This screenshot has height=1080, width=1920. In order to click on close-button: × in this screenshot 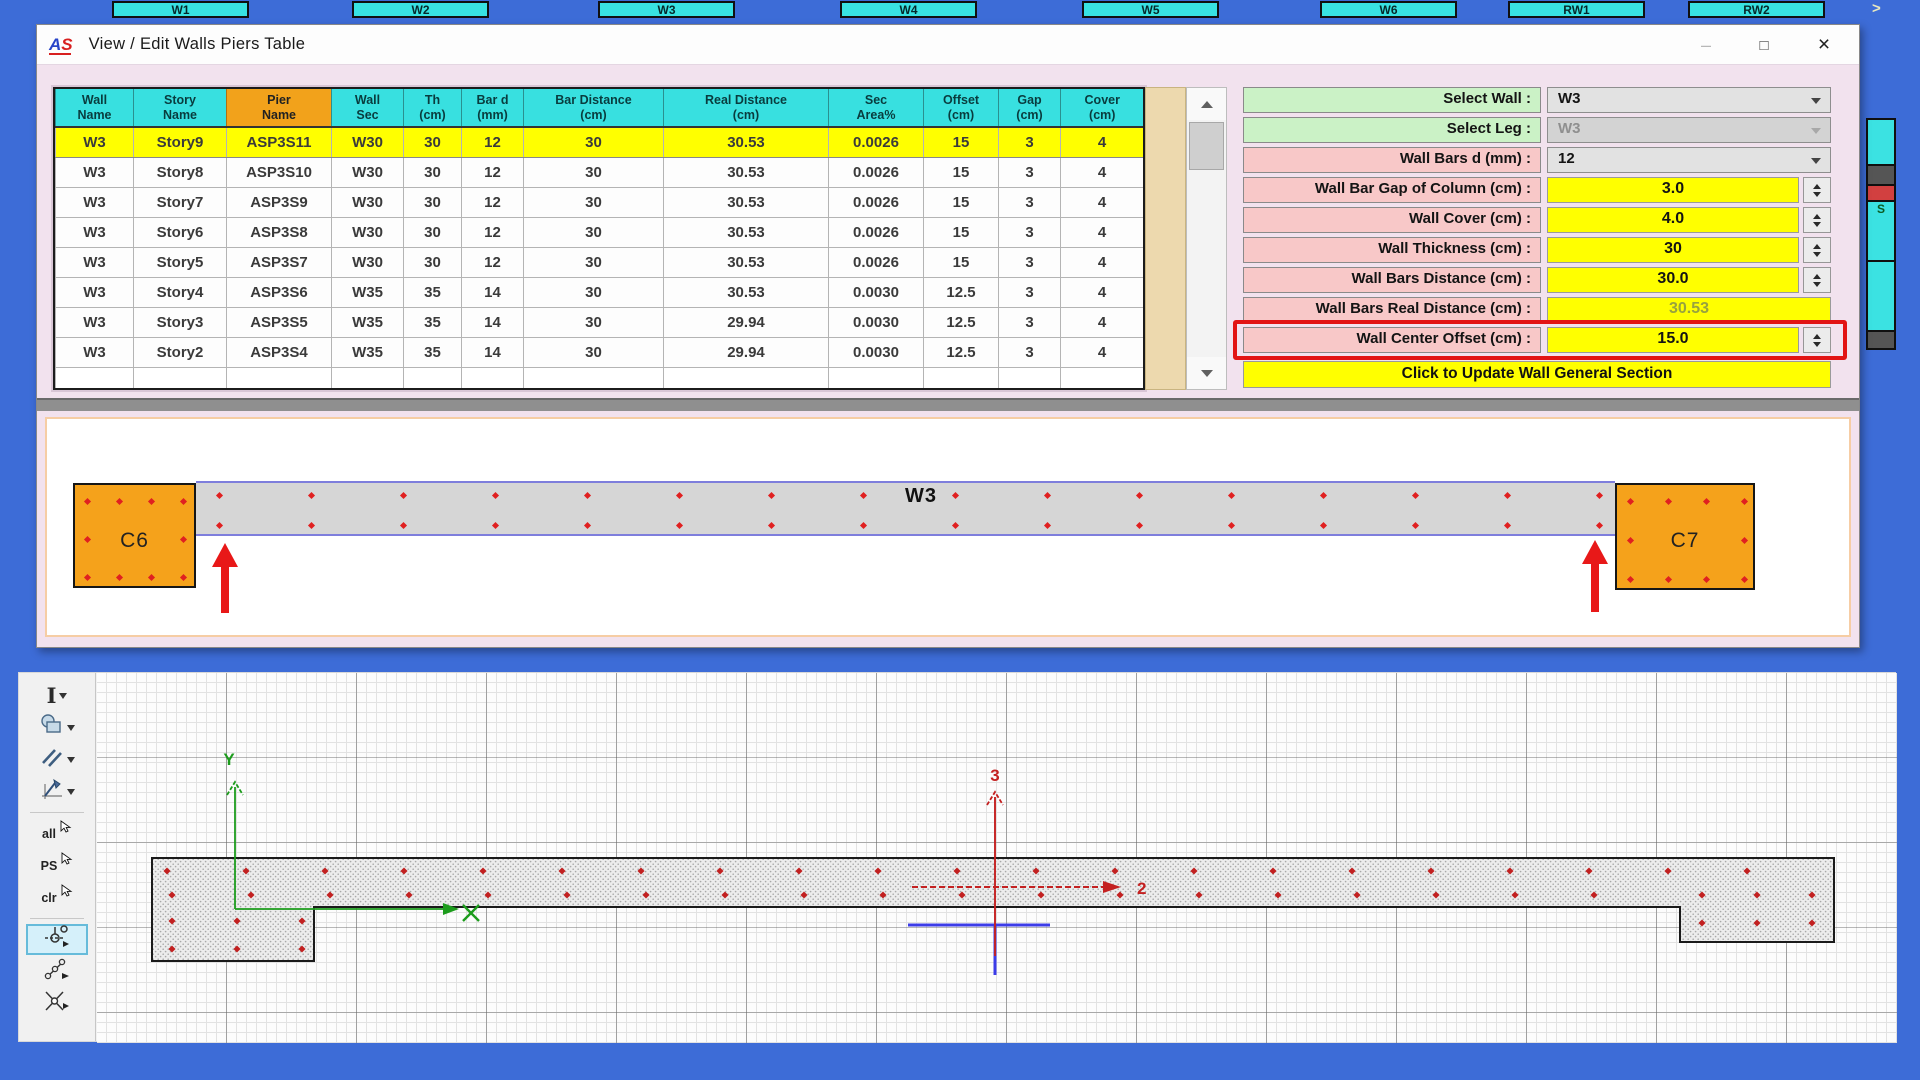, I will do `click(1824, 44)`.